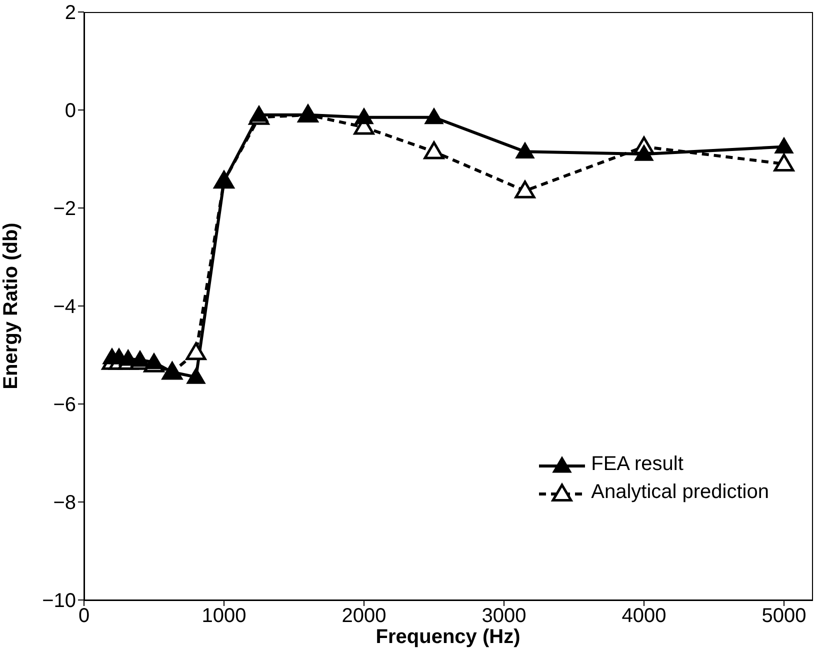 The width and height of the screenshot is (815, 652). What do you see at coordinates (448, 637) in the screenshot?
I see `x-axis-title: Frequency (Hz)` at bounding box center [448, 637].